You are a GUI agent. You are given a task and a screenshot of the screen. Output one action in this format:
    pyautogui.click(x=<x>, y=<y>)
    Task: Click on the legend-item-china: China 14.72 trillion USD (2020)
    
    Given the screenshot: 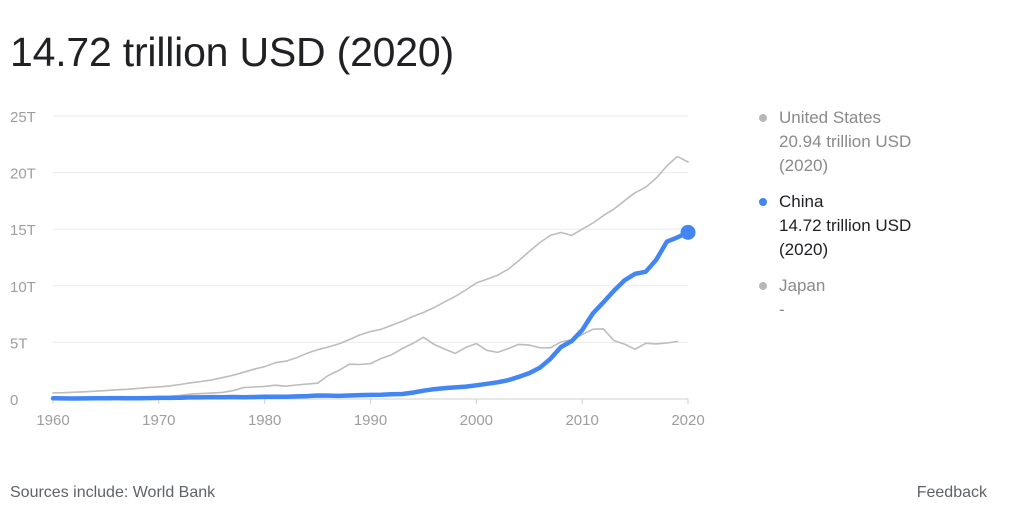 What is the action you would take?
    pyautogui.click(x=884, y=226)
    